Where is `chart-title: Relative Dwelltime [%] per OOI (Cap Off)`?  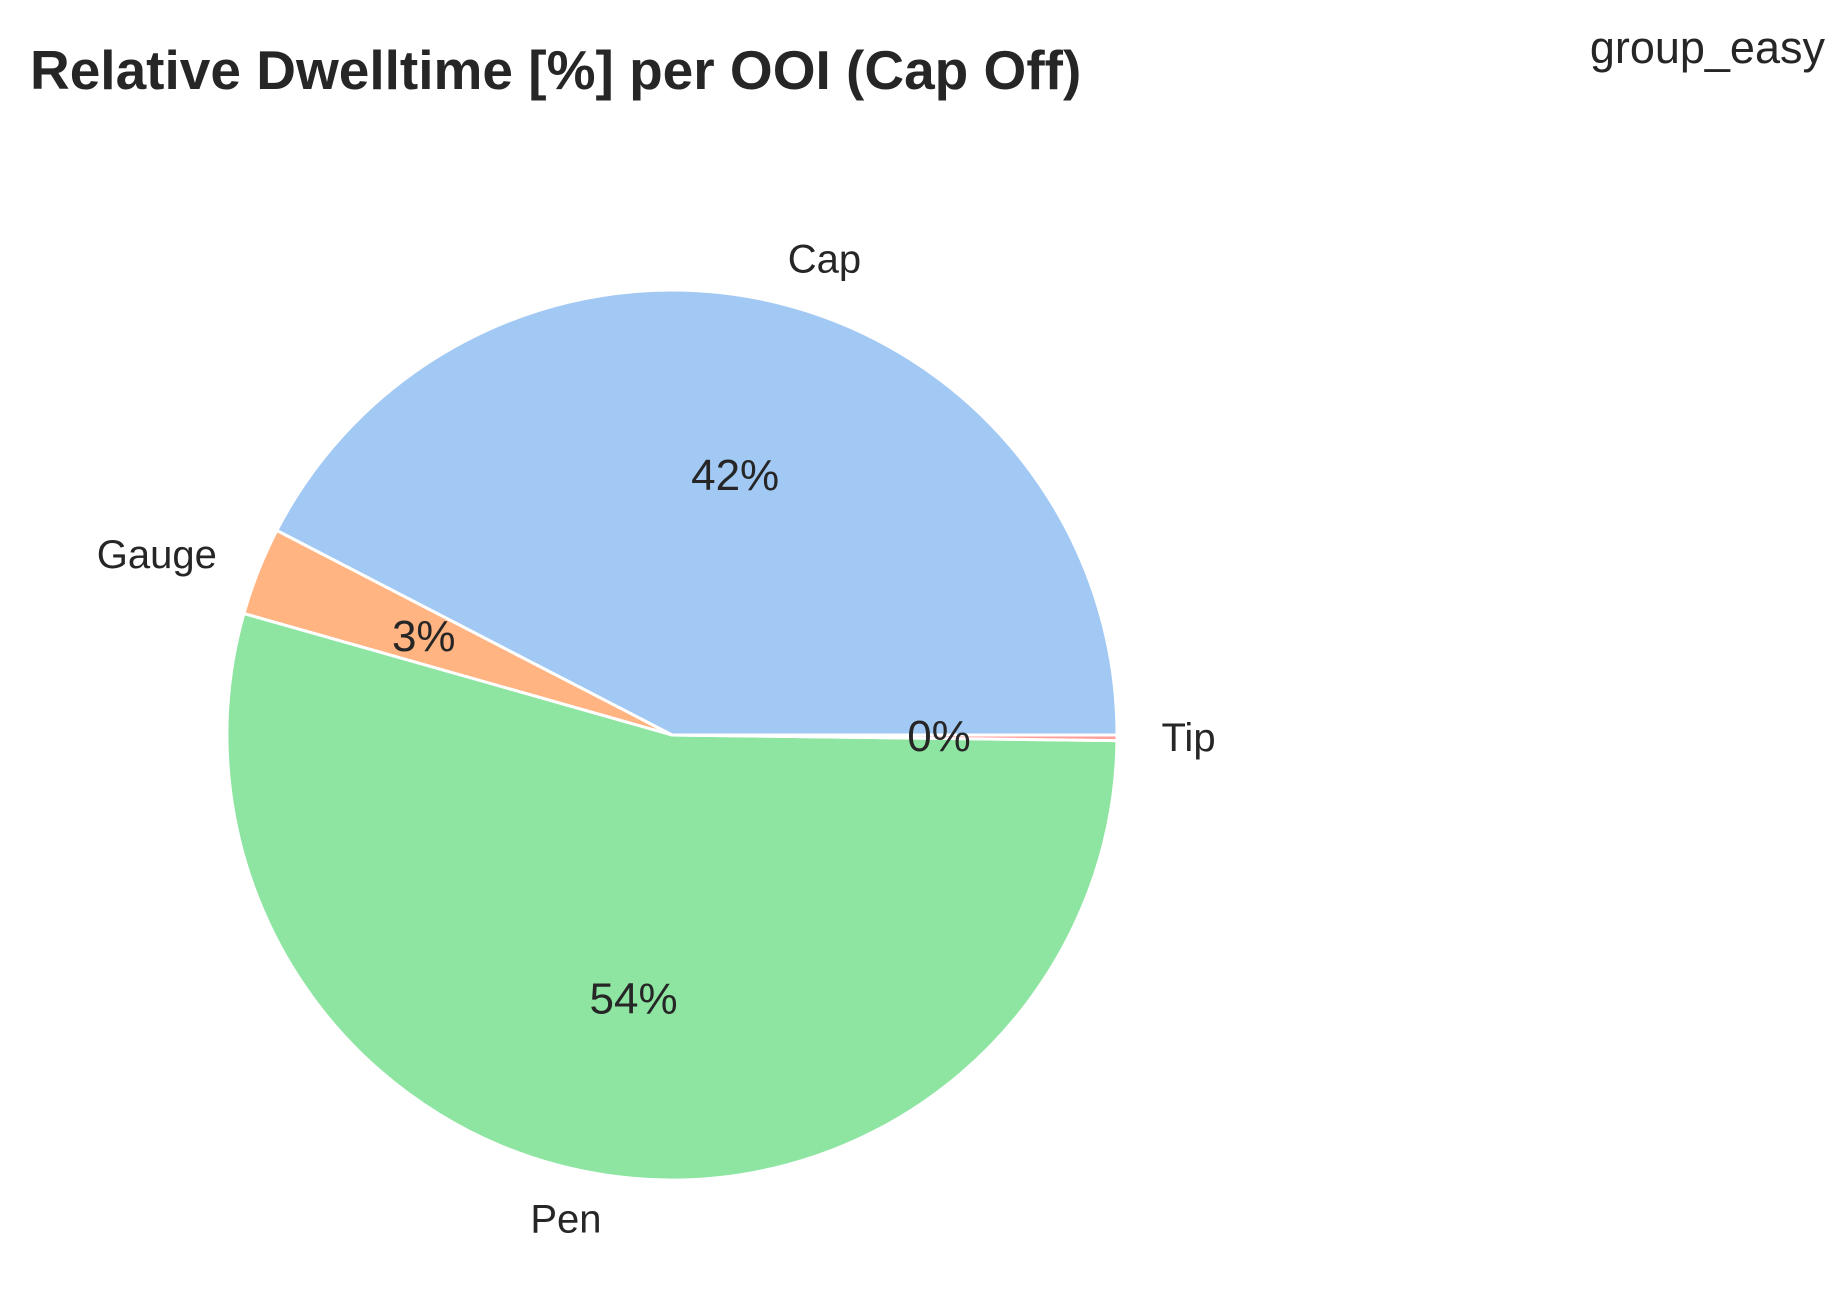 chart-title: Relative Dwelltime [%] per OOI (Cap Off) is located at coordinates (556, 70).